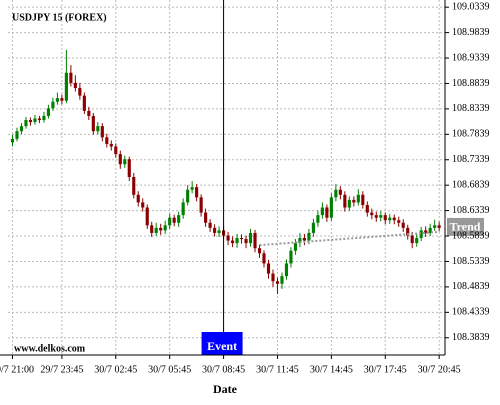  What do you see at coordinates (277, 369) in the screenshot?
I see `x-tick-label: 30/7 11:45` at bounding box center [277, 369].